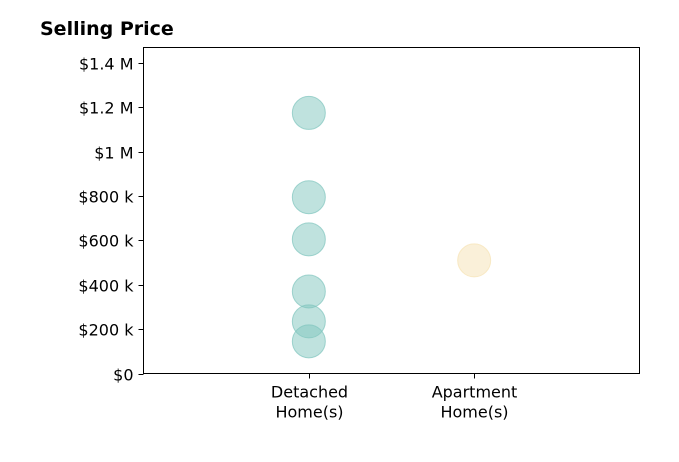 The image size is (679, 462). Describe the element at coordinates (475, 392) in the screenshot. I see `x-tick-label: Apartment` at that location.